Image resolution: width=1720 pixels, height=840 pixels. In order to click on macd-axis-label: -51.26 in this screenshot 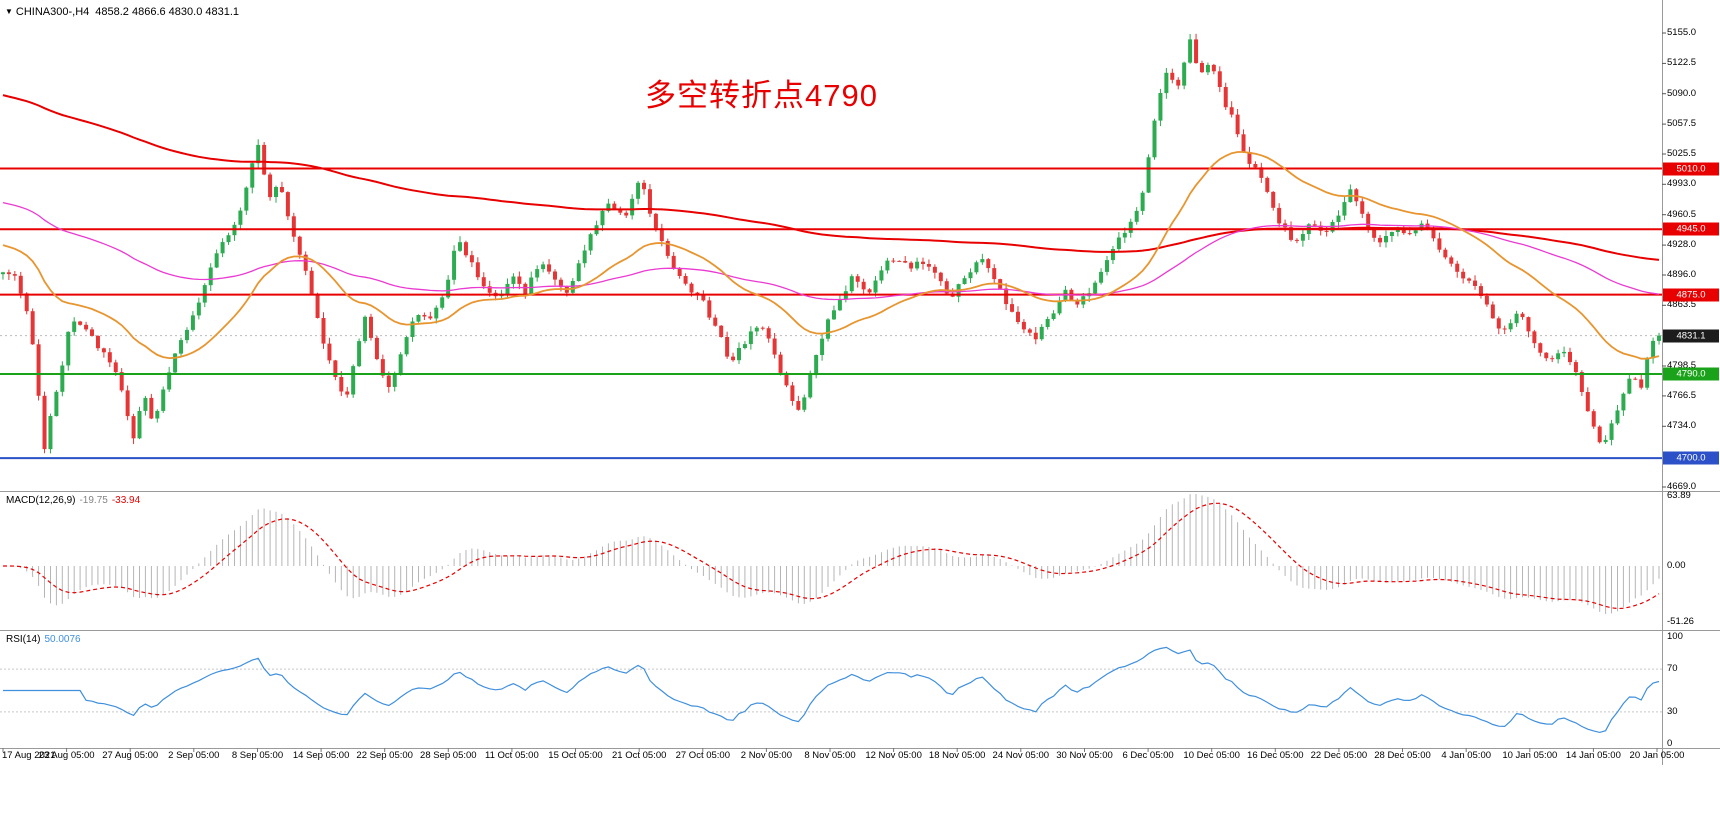, I will do `click(1680, 622)`.